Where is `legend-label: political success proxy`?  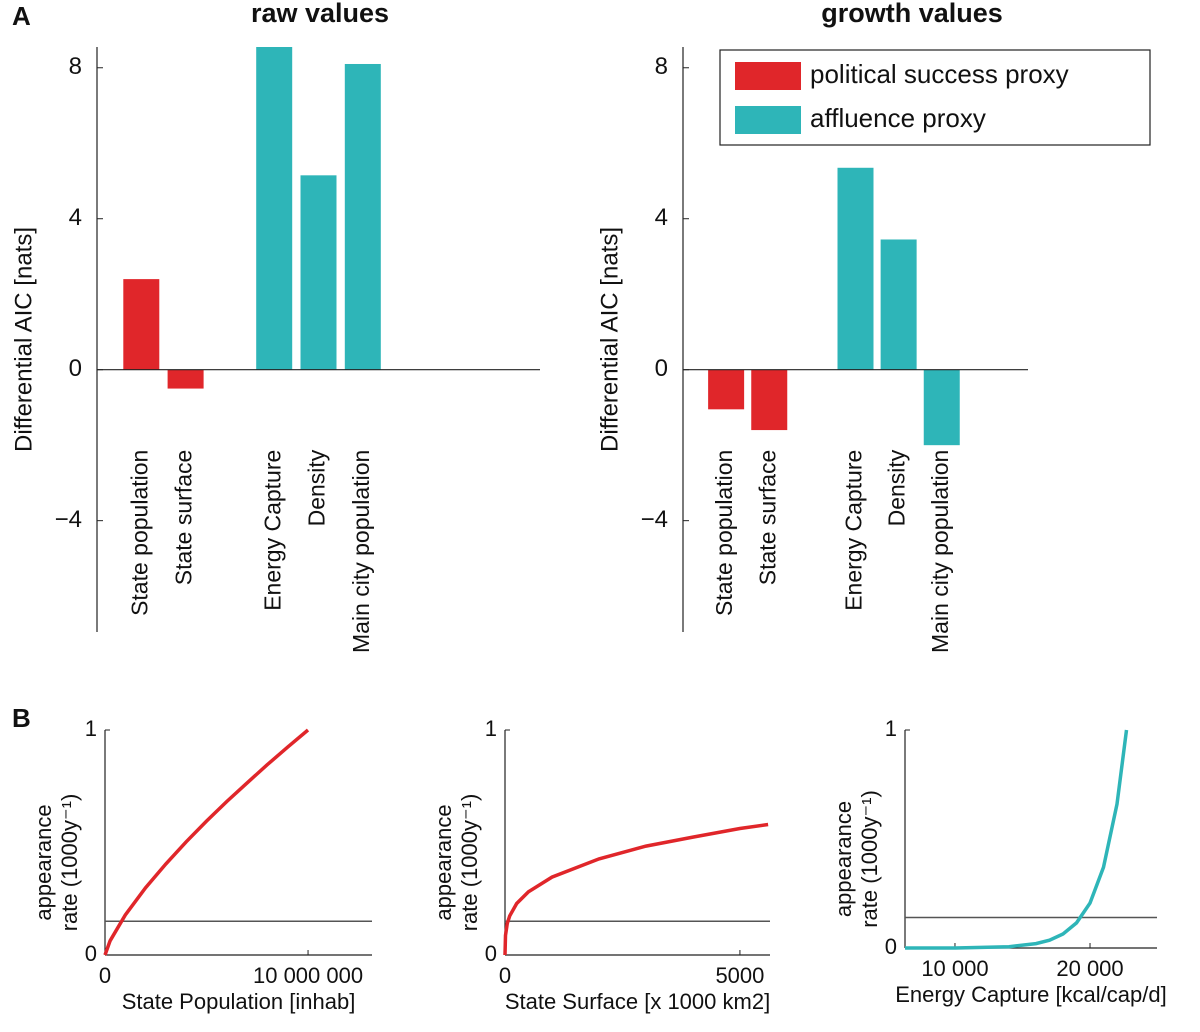
legend-label: political success proxy is located at coordinates (939, 74).